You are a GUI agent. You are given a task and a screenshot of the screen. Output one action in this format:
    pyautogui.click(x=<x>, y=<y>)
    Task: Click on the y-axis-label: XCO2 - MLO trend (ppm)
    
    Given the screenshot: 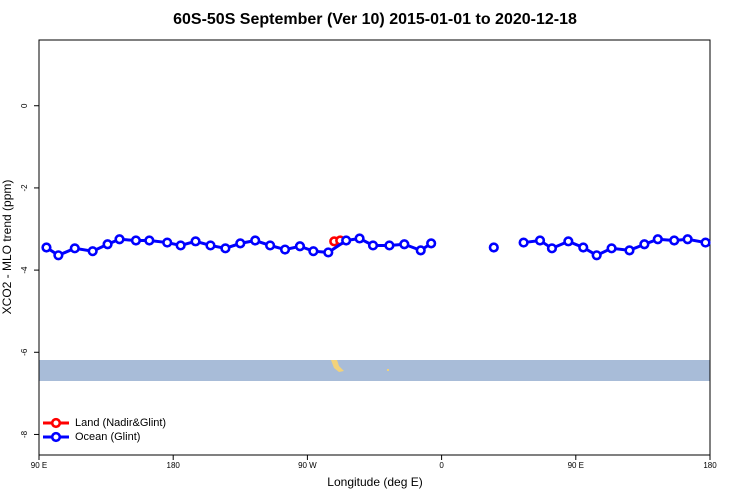 What is the action you would take?
    pyautogui.click(x=7, y=247)
    